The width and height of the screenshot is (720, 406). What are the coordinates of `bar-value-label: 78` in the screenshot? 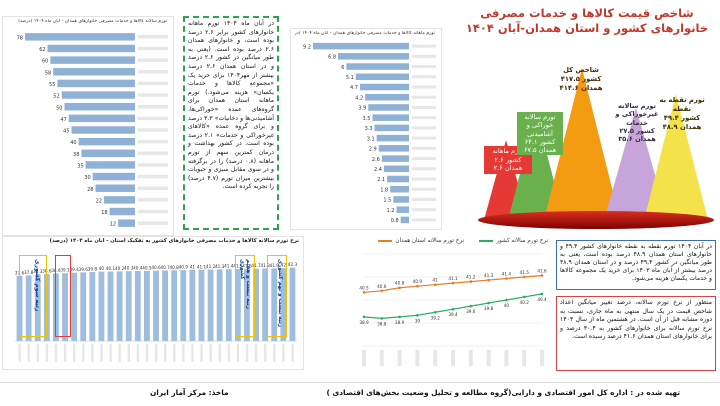 It's located at (20, 38).